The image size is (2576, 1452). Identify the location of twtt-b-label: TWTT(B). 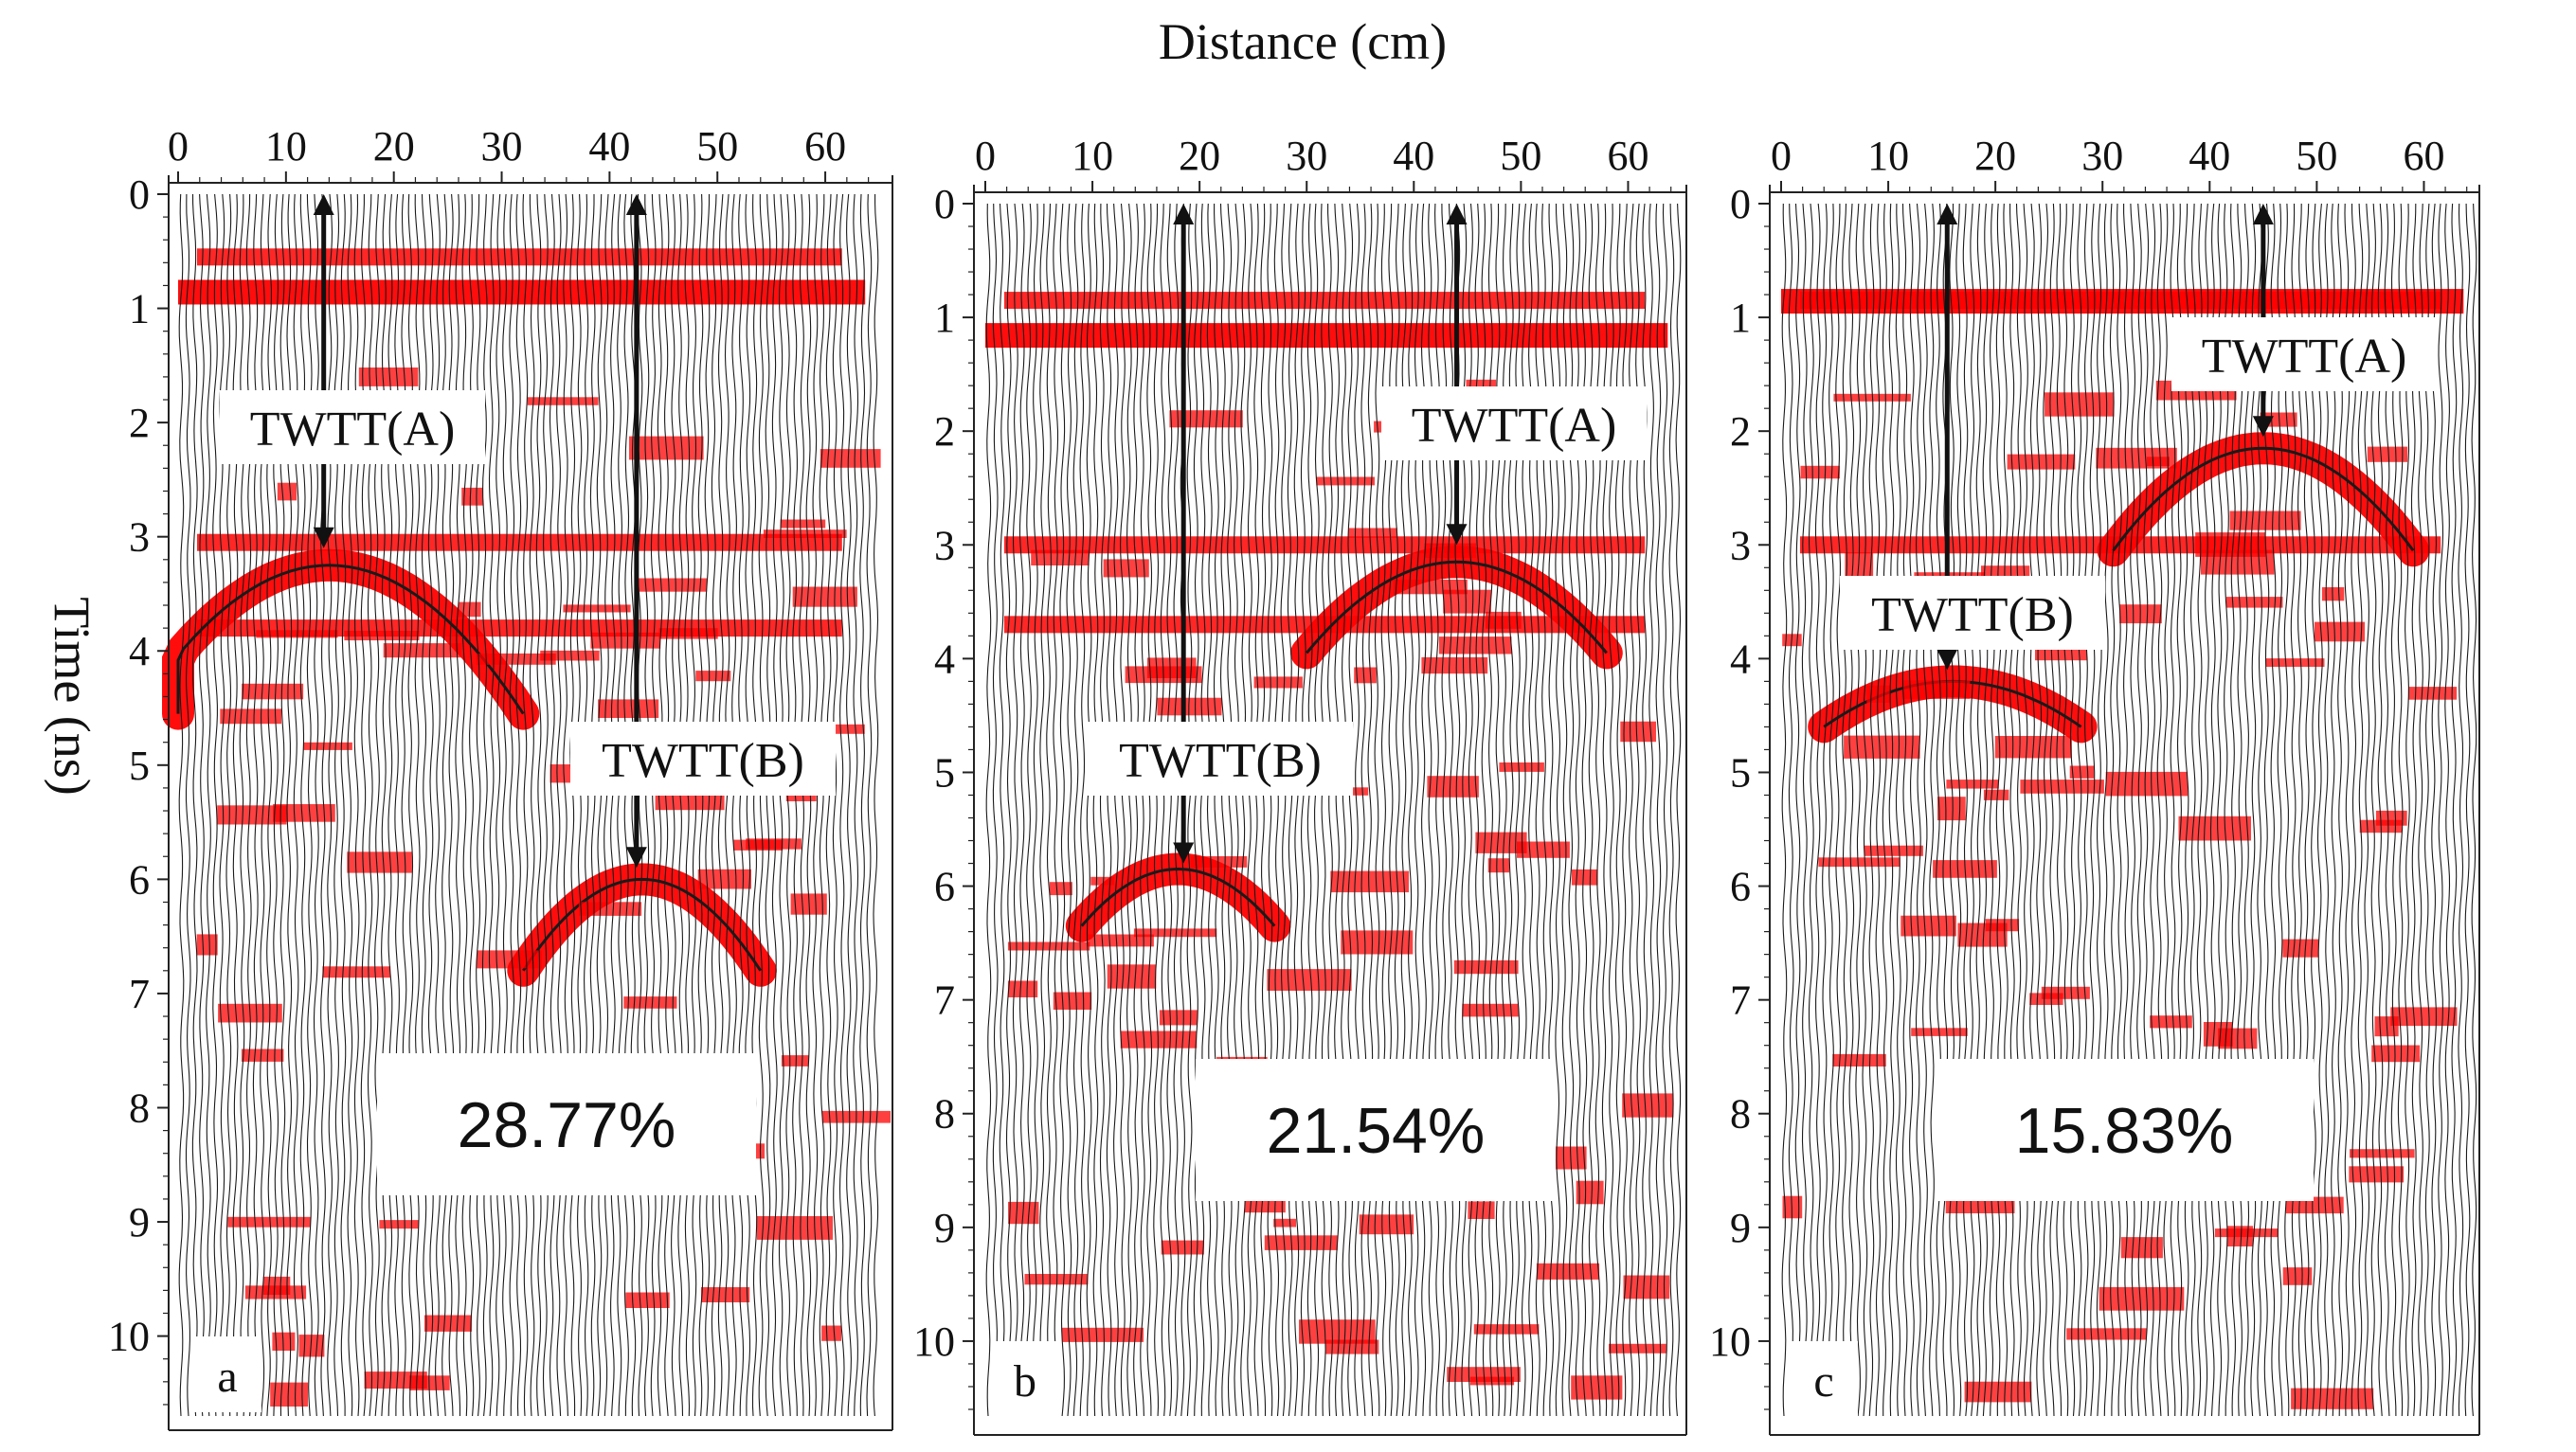
(1972, 615).